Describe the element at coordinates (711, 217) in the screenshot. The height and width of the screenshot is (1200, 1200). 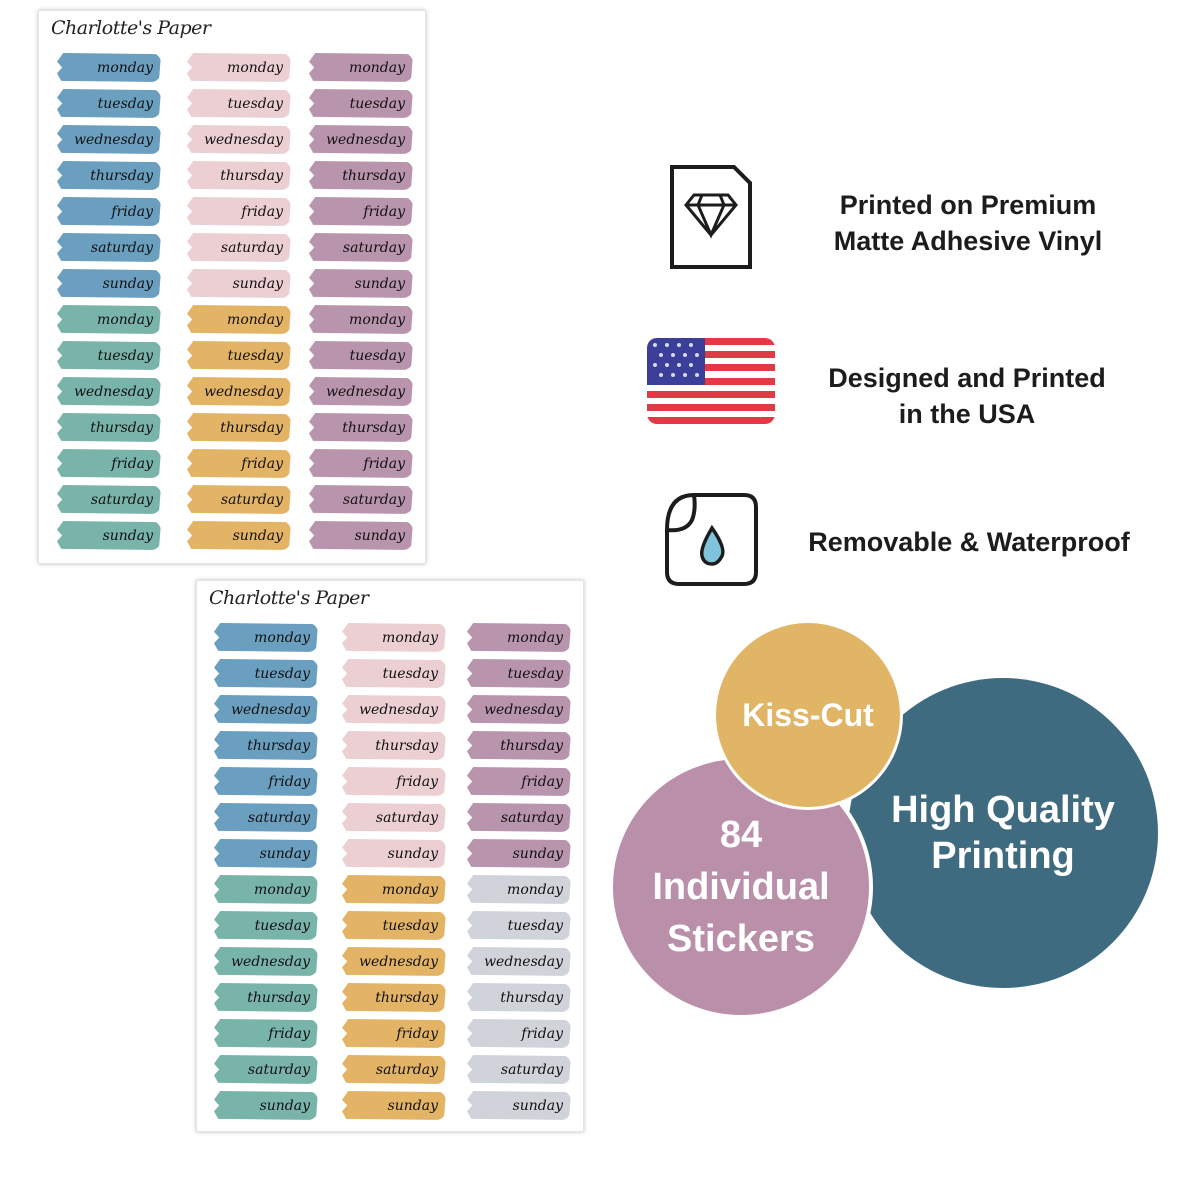
I see `diamond-document-icon` at that location.